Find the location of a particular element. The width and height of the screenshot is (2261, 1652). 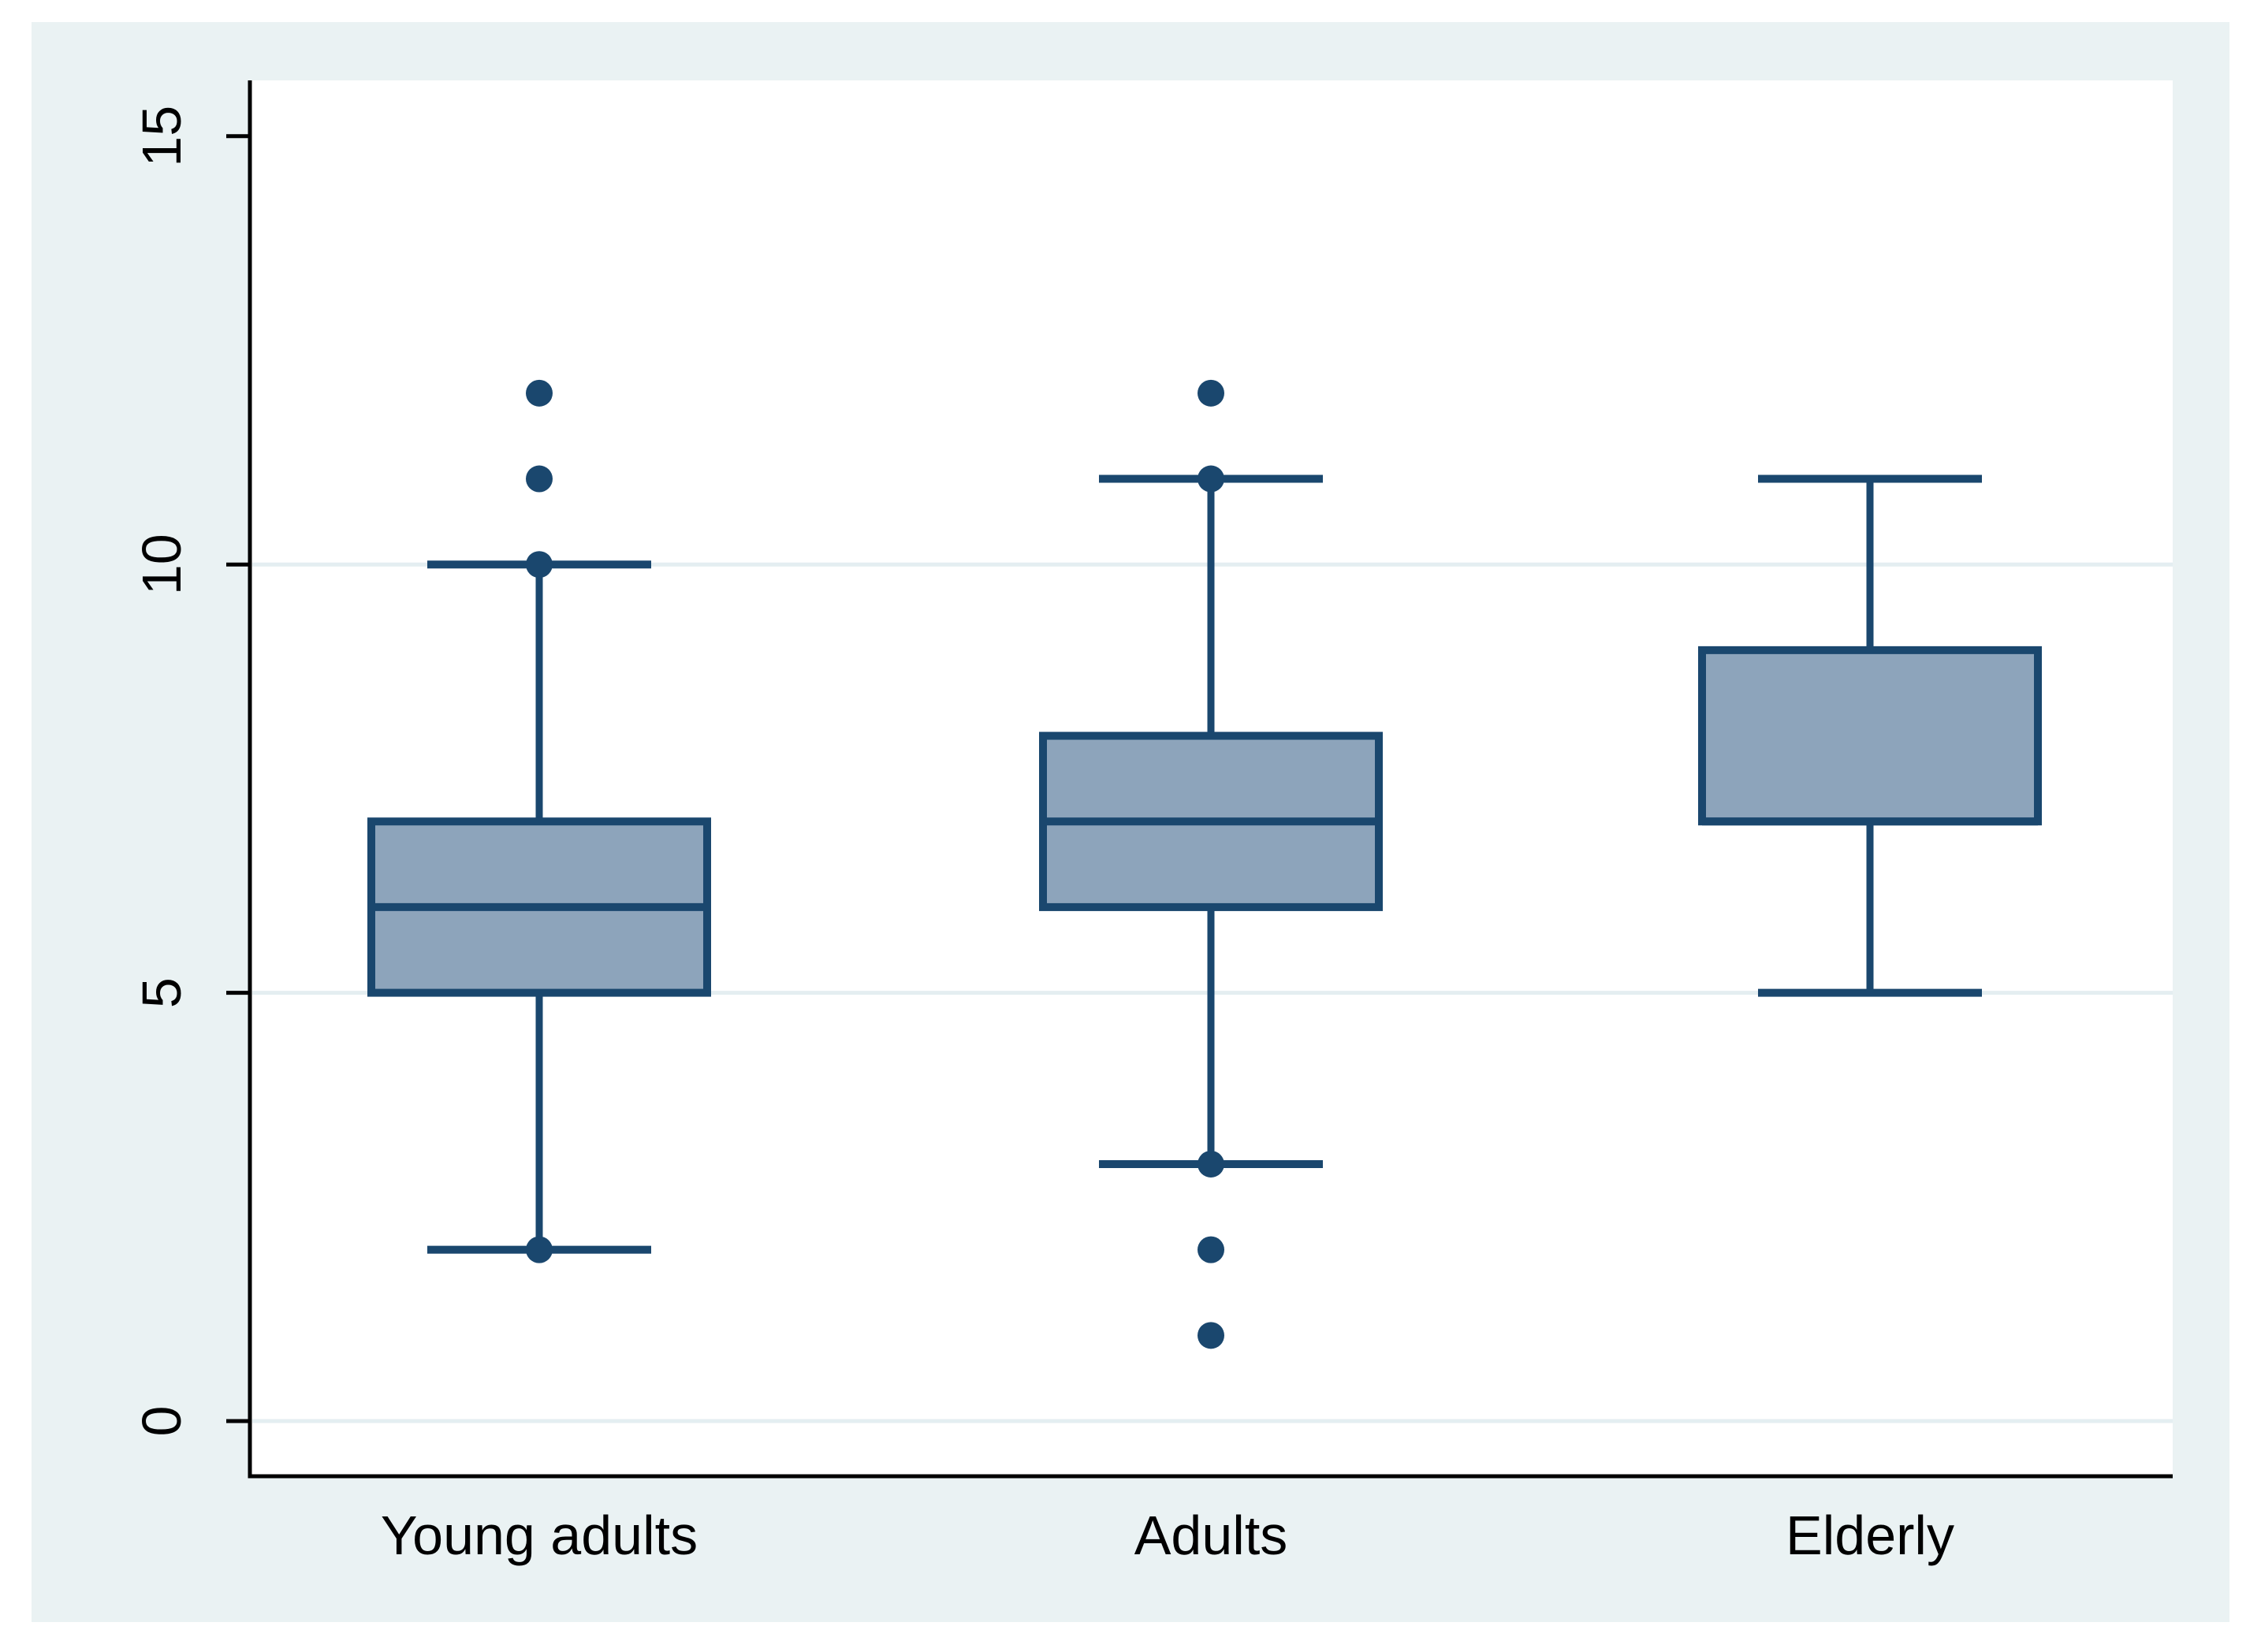

y-tick-label-15: 15 is located at coordinates (161, 136).